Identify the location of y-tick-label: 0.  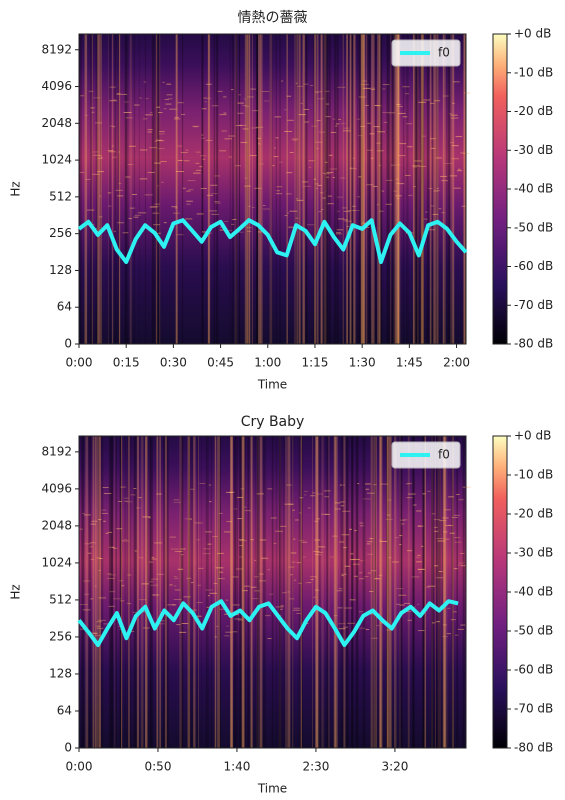
(68, 344).